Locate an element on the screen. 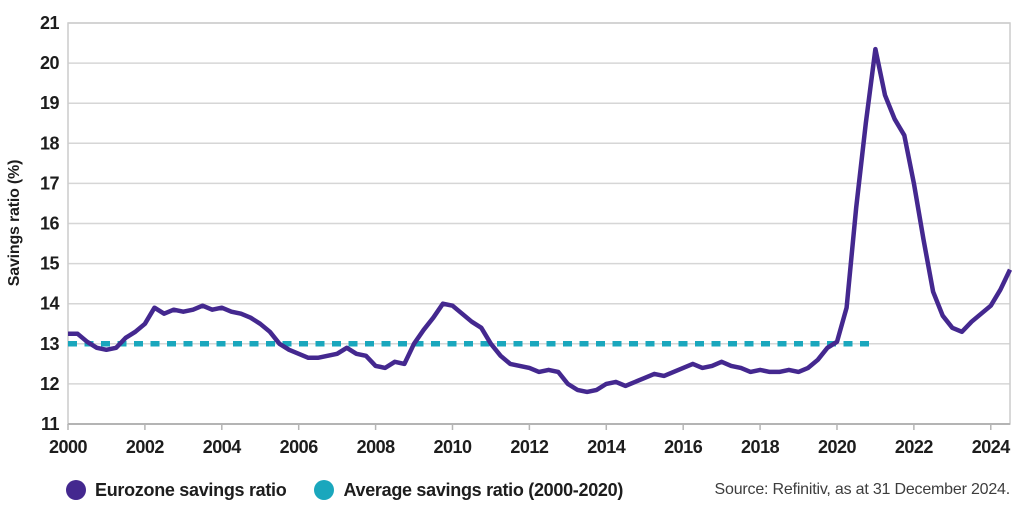  x-tick-label: 2008 is located at coordinates (376, 447).